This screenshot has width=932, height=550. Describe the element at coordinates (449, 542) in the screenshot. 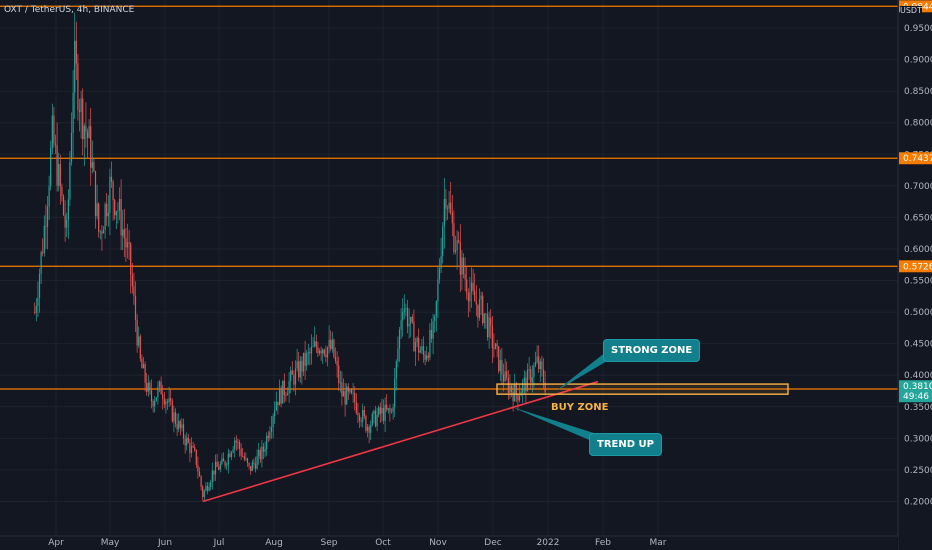

I see `time-axis: Apr May Jun Jul Aug Sep Oct Nov Dec 2022 Feb Mar` at that location.